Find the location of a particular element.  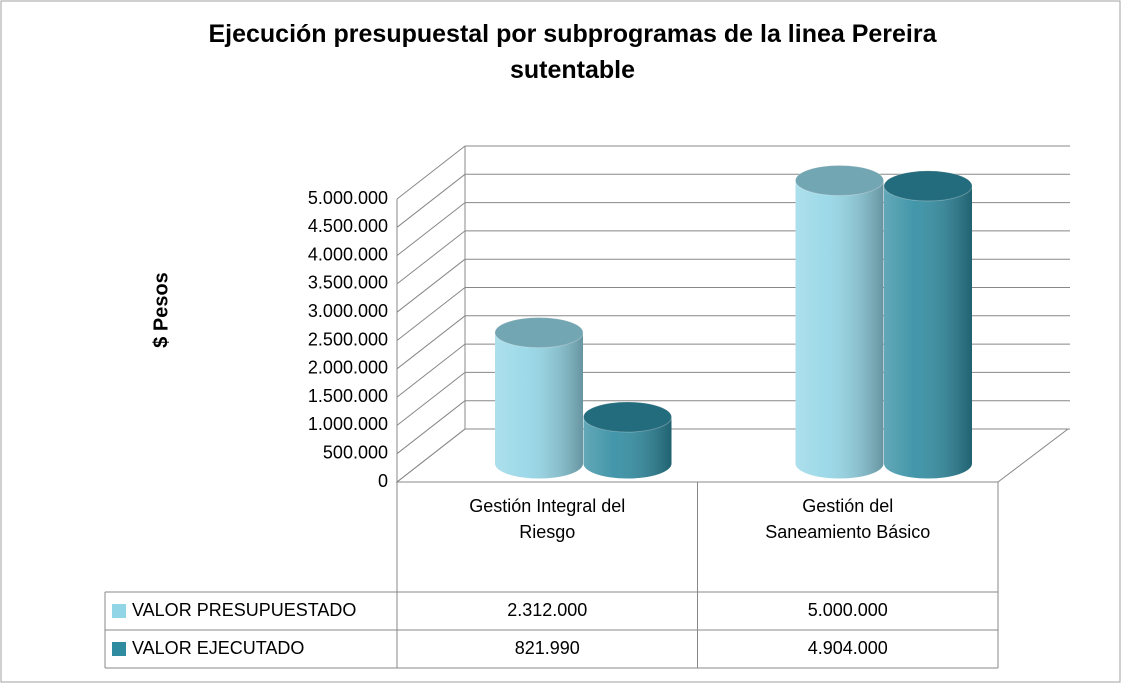

legend-label: VALOR EJECUTADO is located at coordinates (218, 648).